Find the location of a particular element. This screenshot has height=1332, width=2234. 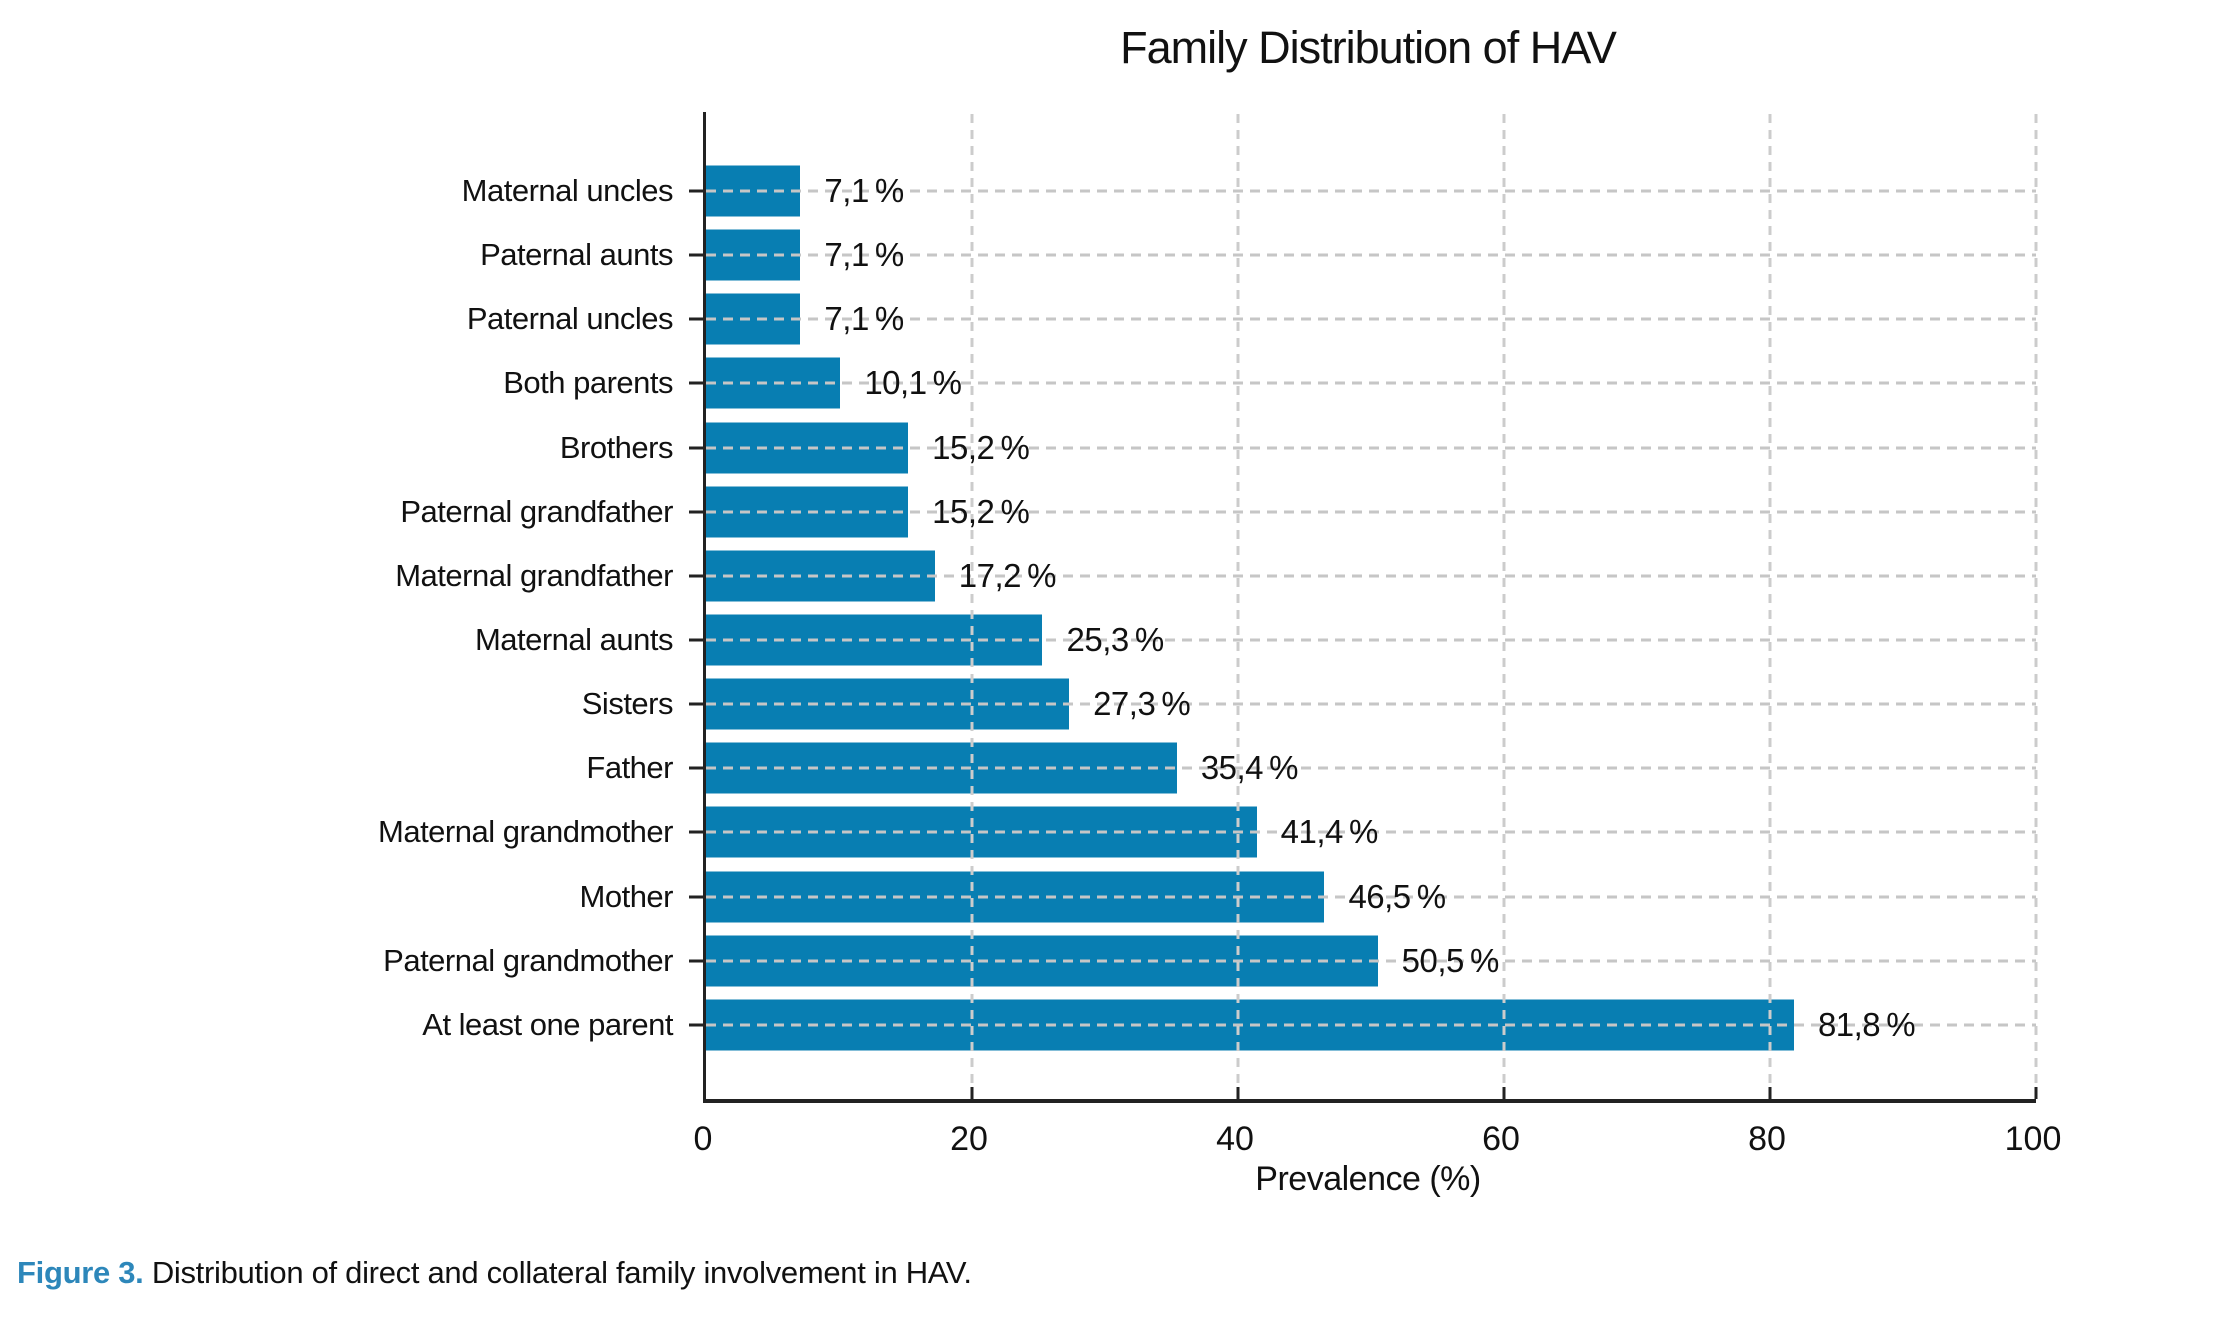

x-tick-label-100: 100 is located at coordinates (2033, 1139).